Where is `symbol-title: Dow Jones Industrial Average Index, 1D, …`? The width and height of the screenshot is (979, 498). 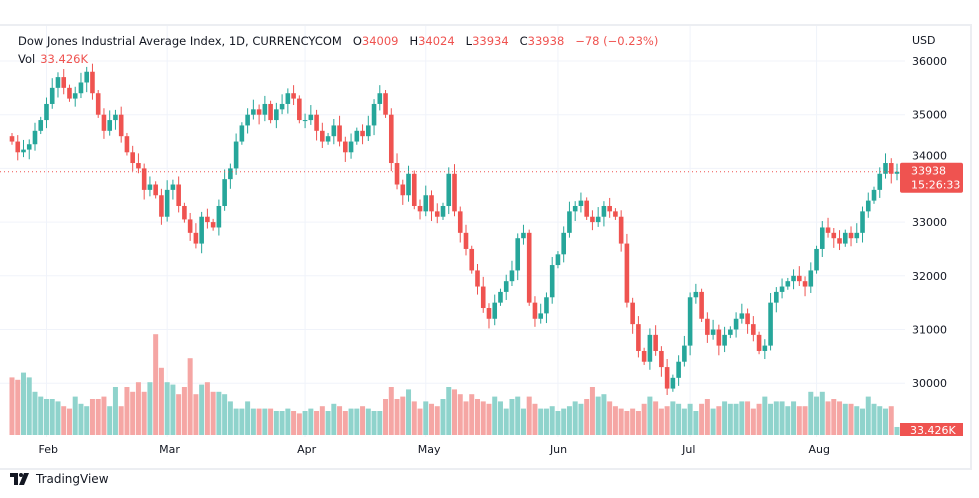
symbol-title: Dow Jones Industrial Average Index, 1D, … is located at coordinates (180, 41).